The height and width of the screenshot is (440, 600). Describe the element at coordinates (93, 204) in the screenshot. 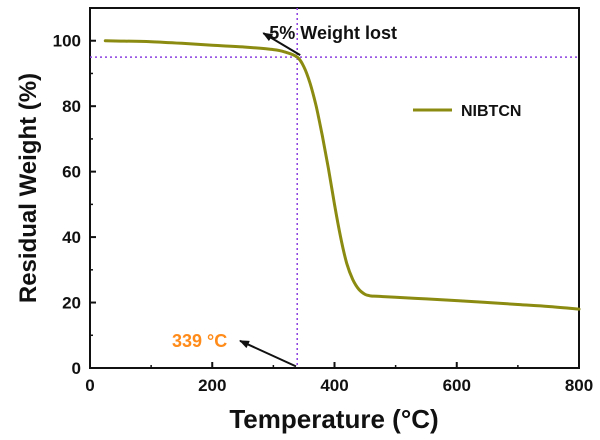

I see `y-axis-ticks` at that location.